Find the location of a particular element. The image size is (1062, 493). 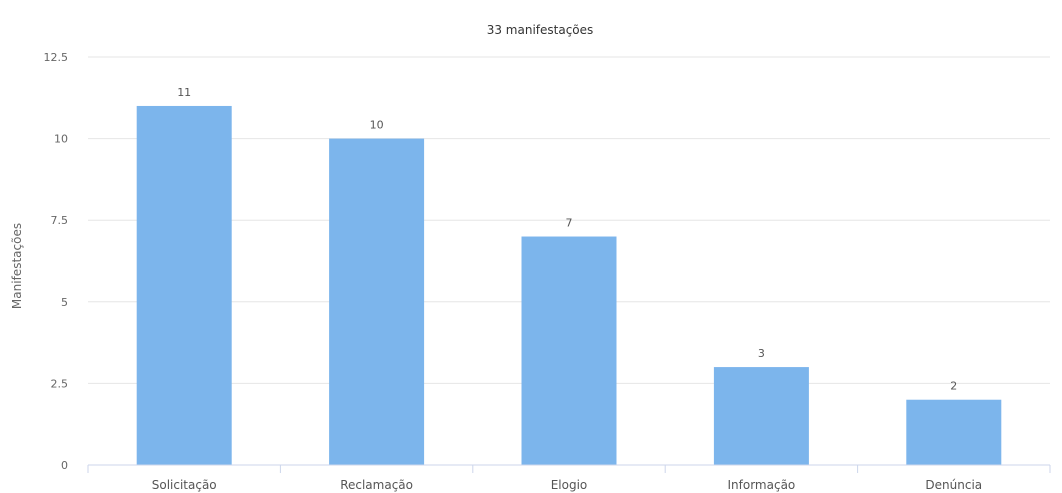

y-tick-label: 10 is located at coordinates (61, 139).